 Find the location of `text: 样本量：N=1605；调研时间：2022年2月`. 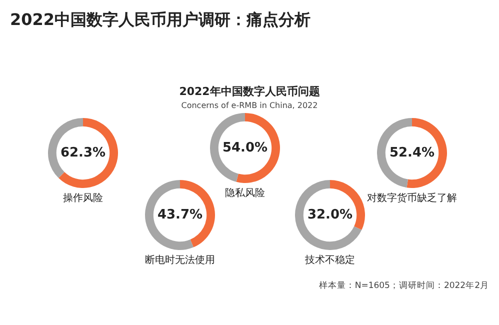

text: 样本量：N=1605；调研时间：2022年2月 is located at coordinates (403, 286).